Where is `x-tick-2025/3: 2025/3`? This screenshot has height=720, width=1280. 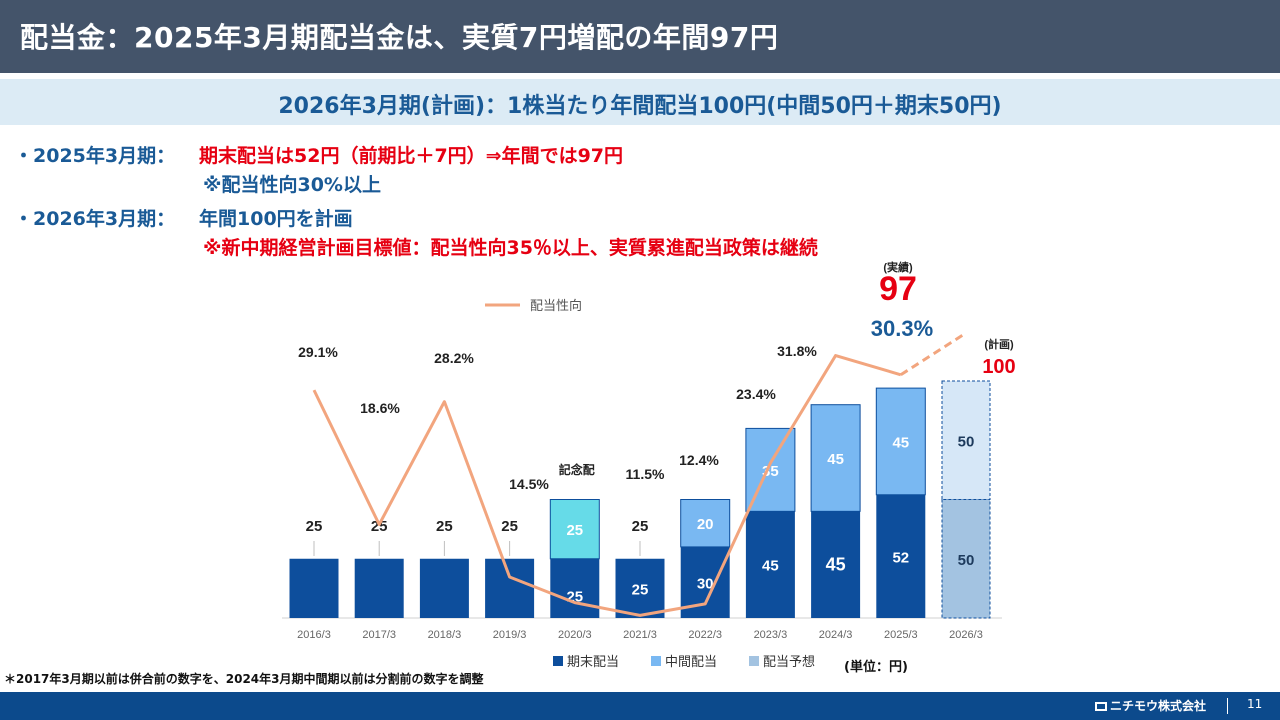 x-tick-2025/3: 2025/3 is located at coordinates (901, 635).